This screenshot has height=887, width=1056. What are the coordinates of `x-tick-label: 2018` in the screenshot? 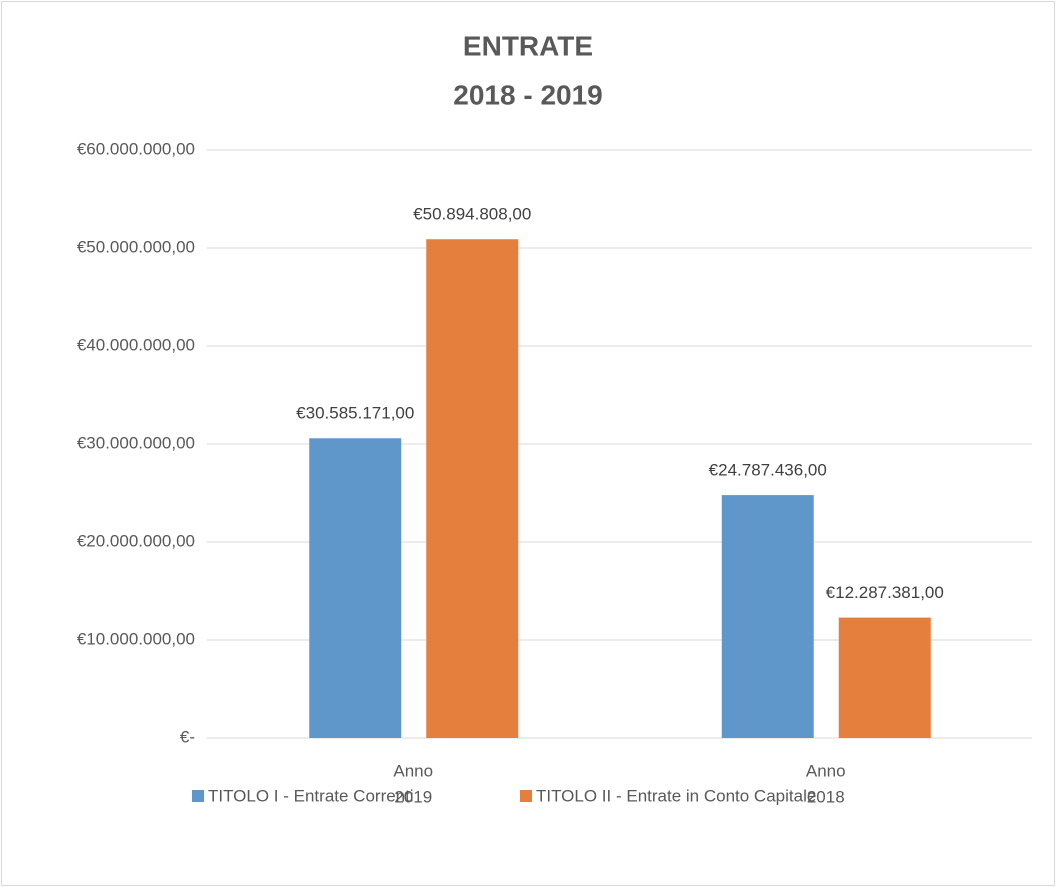 It's located at (826, 796).